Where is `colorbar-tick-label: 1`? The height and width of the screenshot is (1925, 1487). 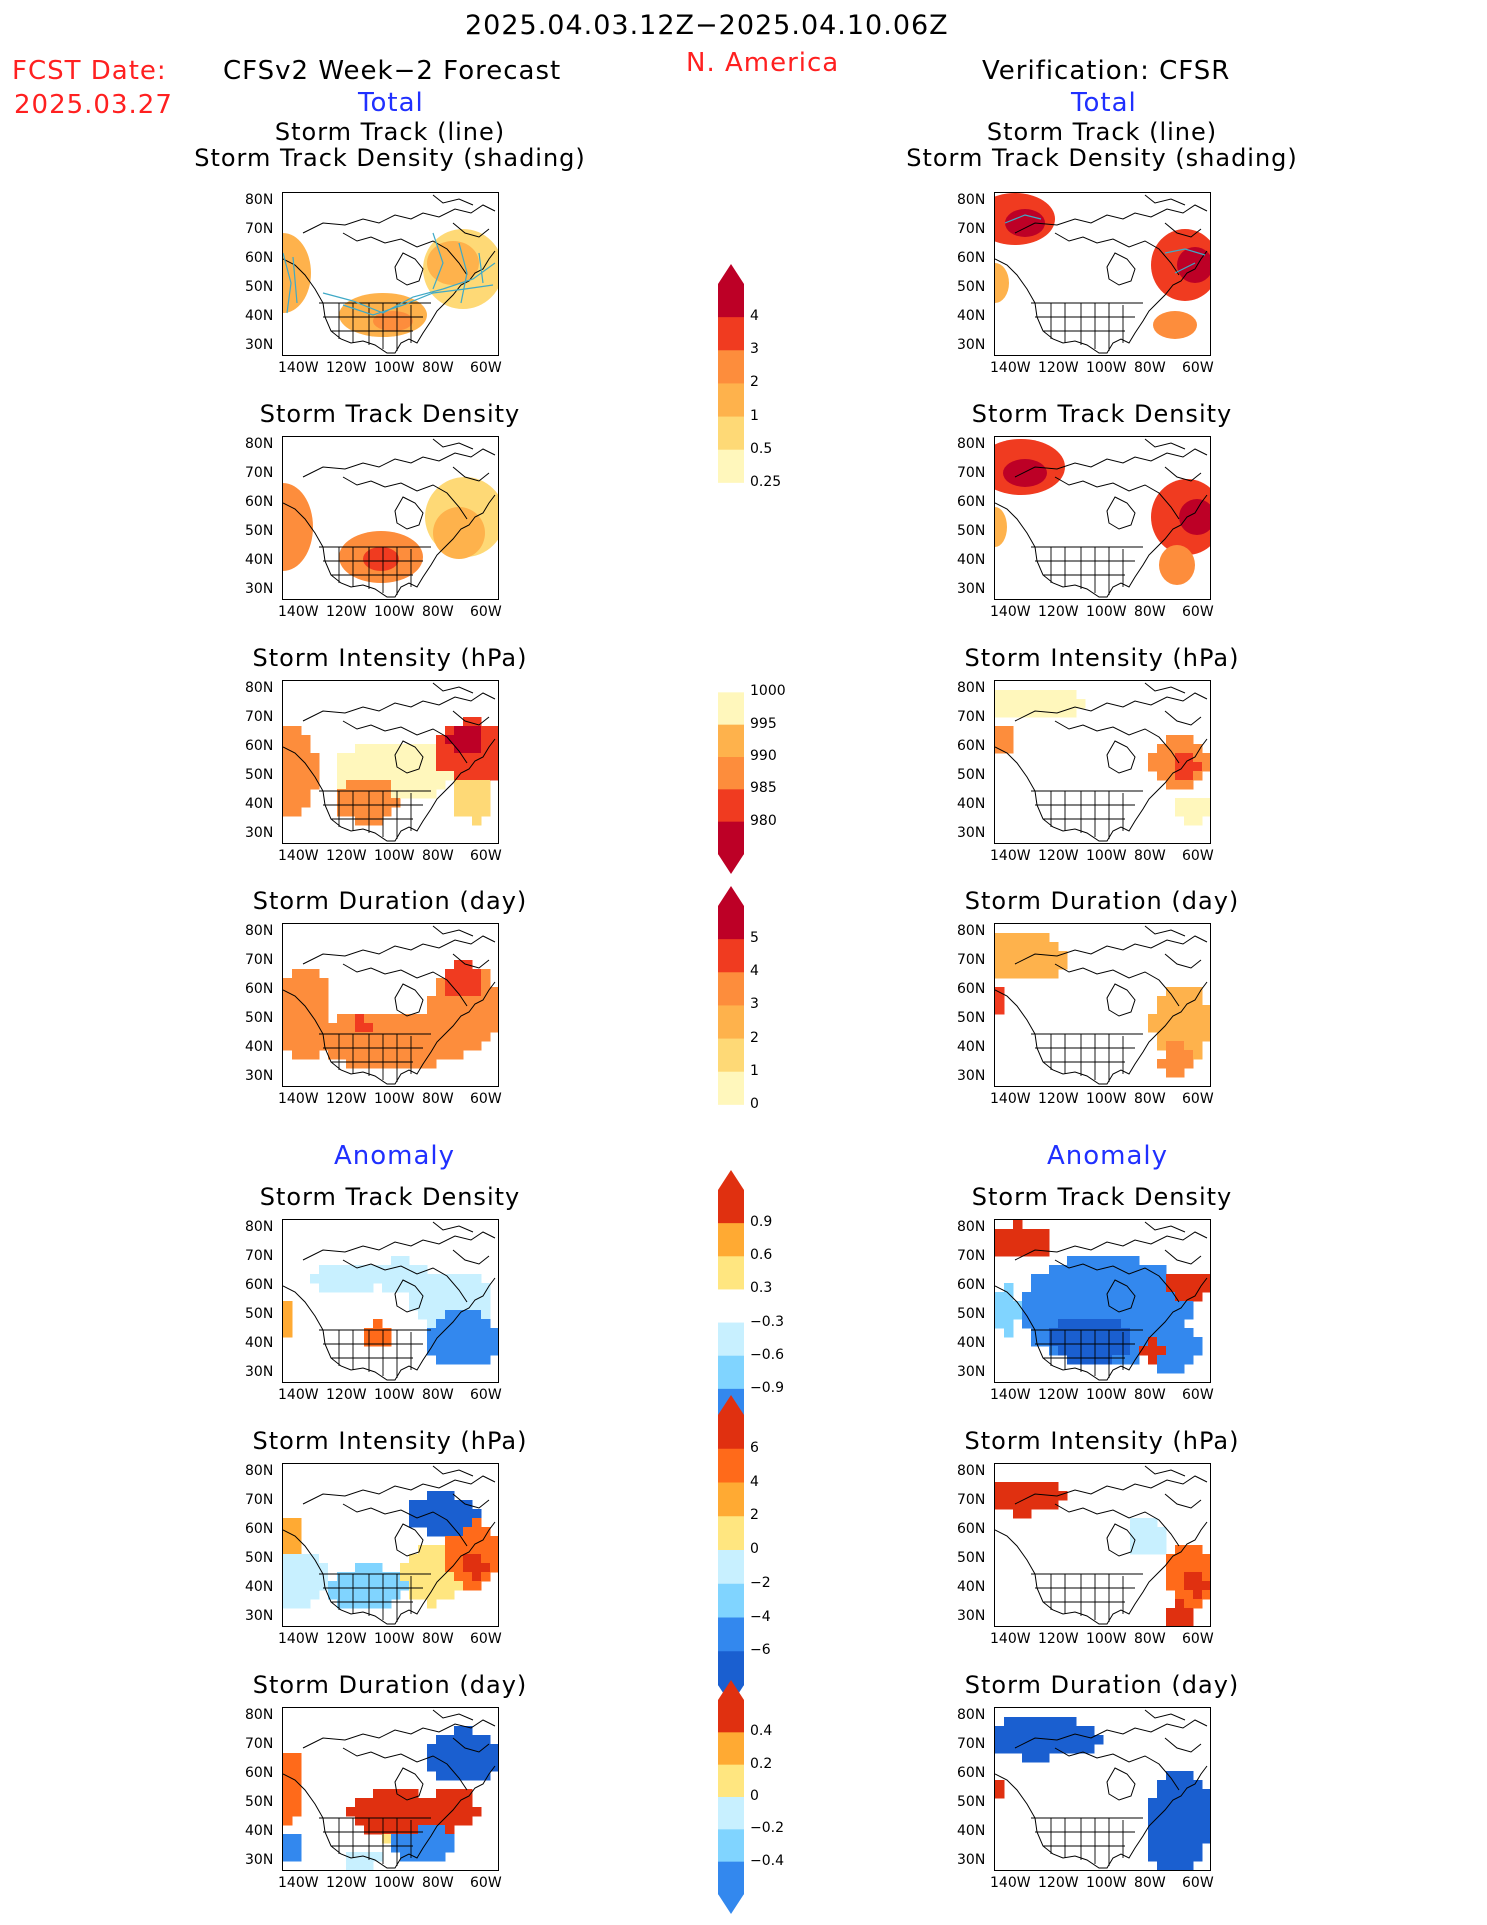 colorbar-tick-label: 1 is located at coordinates (754, 415).